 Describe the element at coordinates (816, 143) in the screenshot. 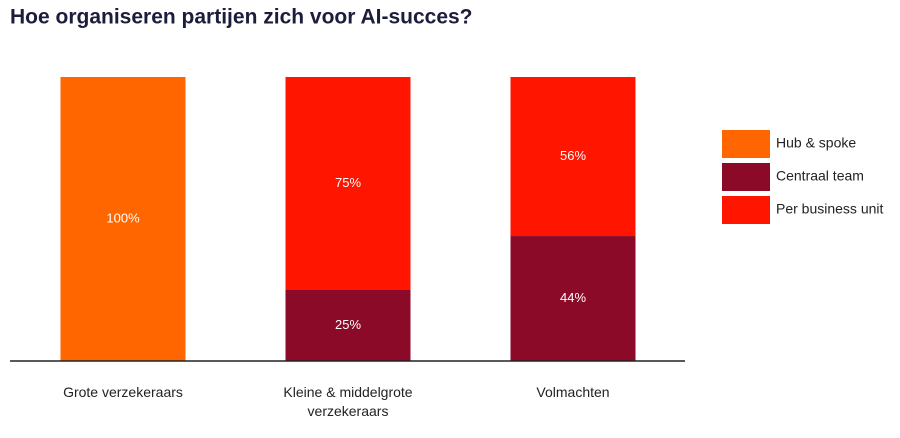

I see `legend-label: Hub & spoke` at that location.